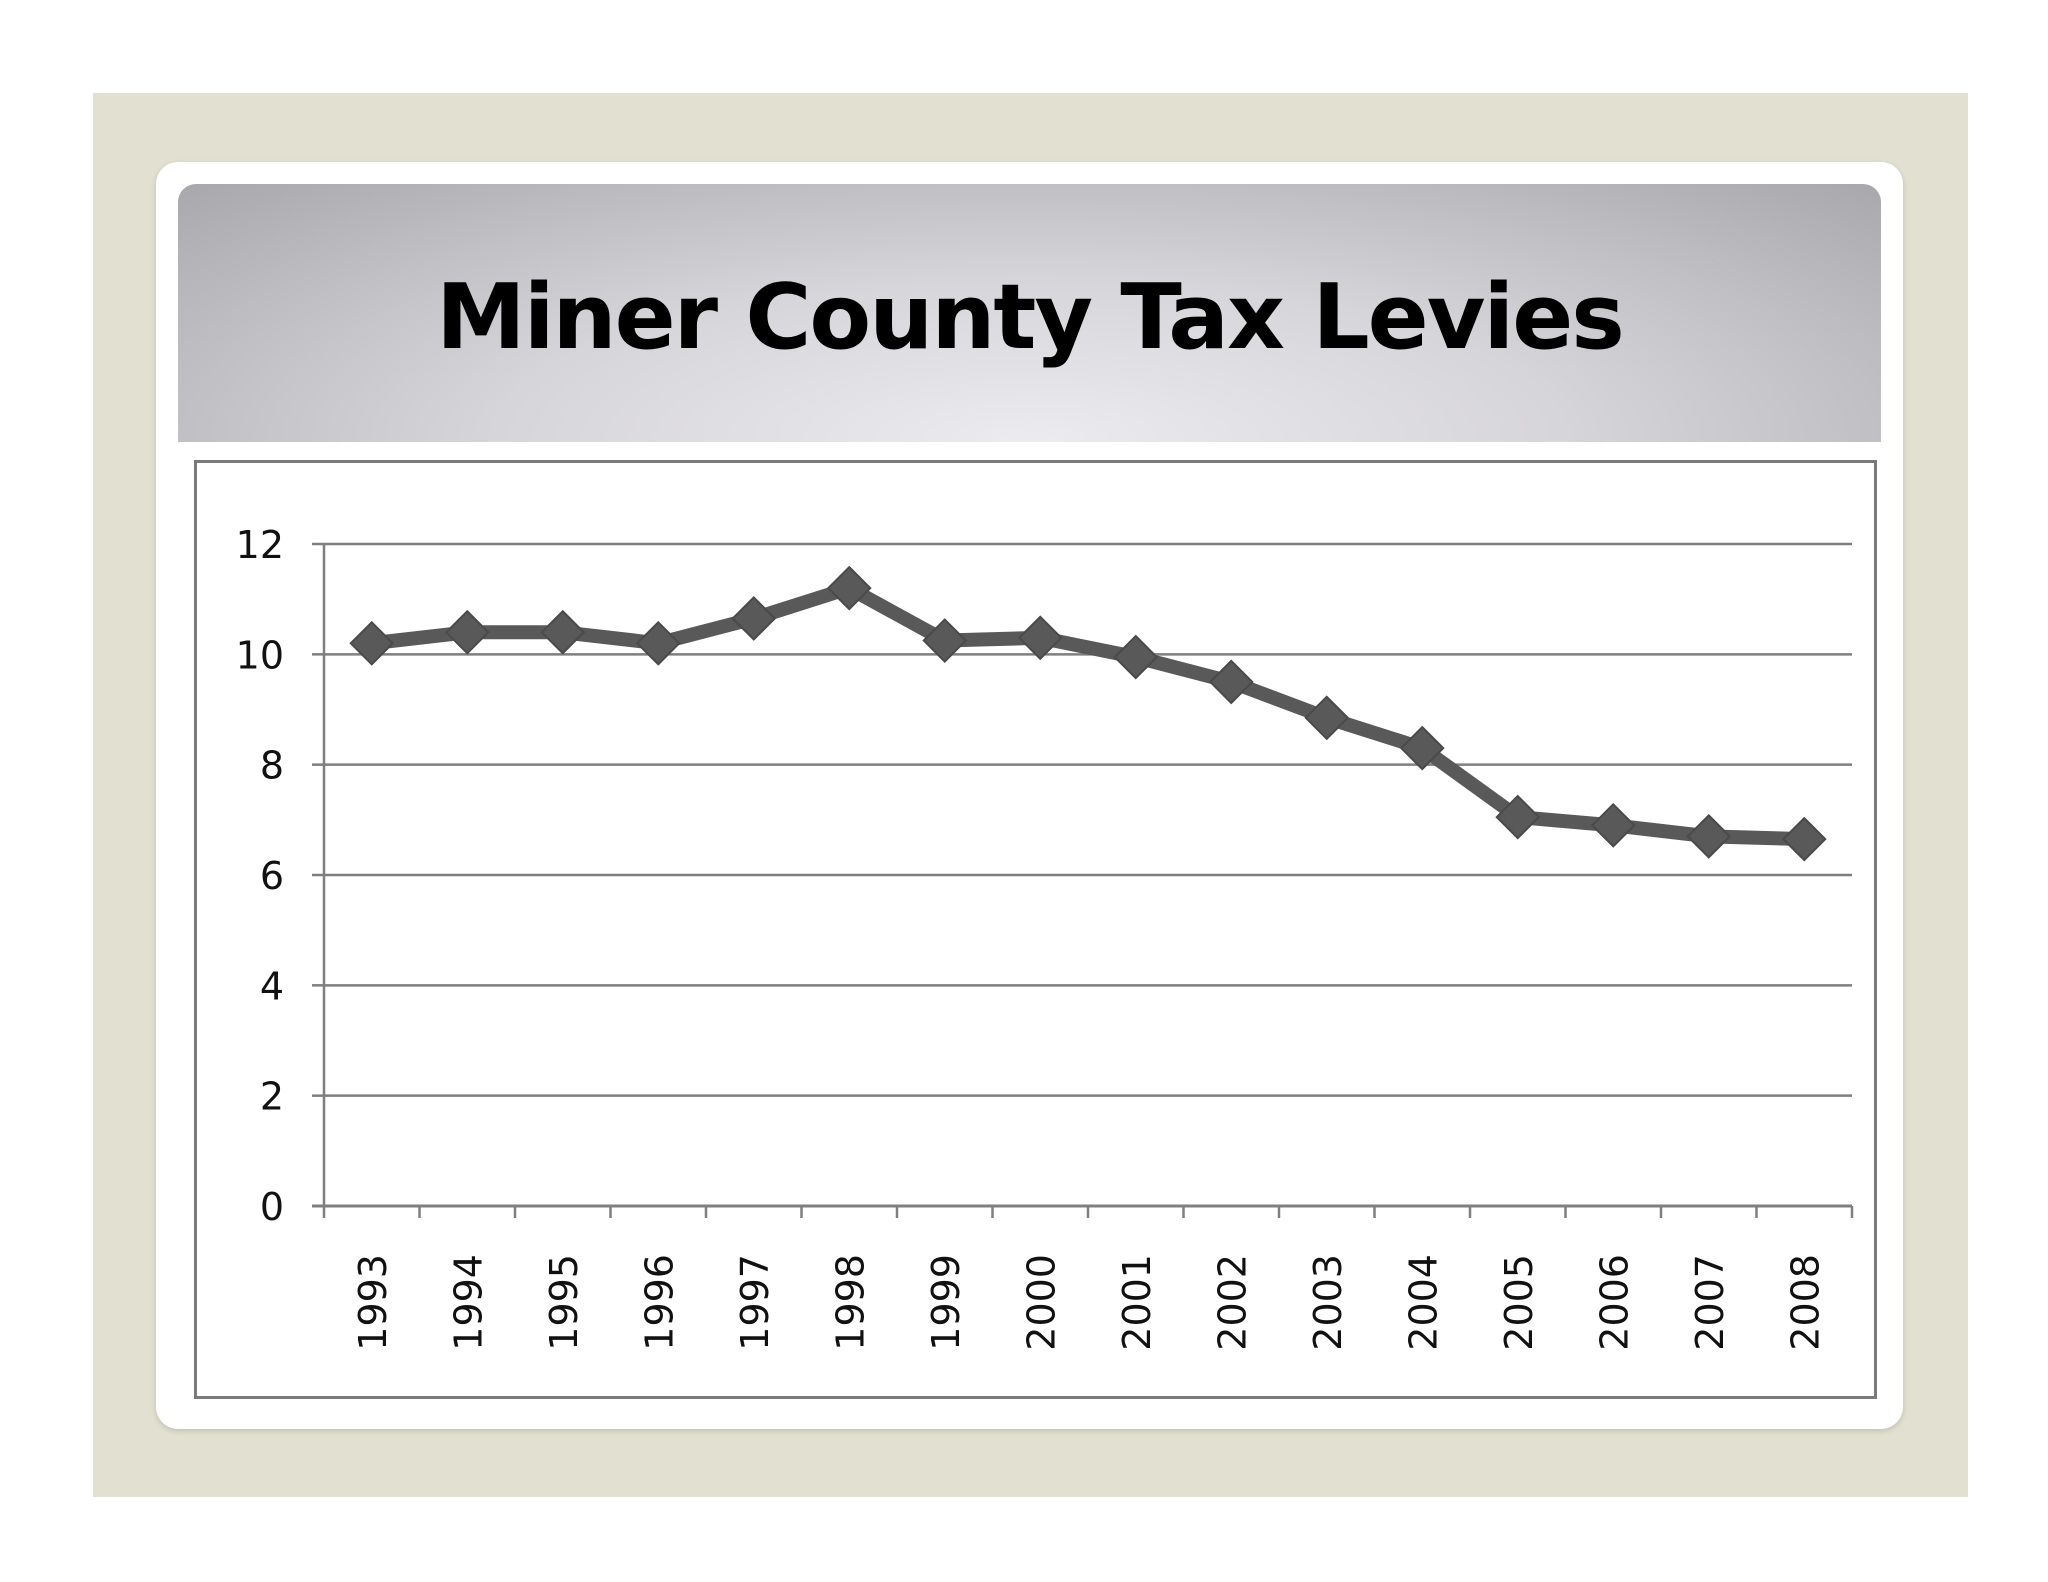 This screenshot has height=1582, width=2048. I want to click on y-tick-label: 2, so click(272, 1097).